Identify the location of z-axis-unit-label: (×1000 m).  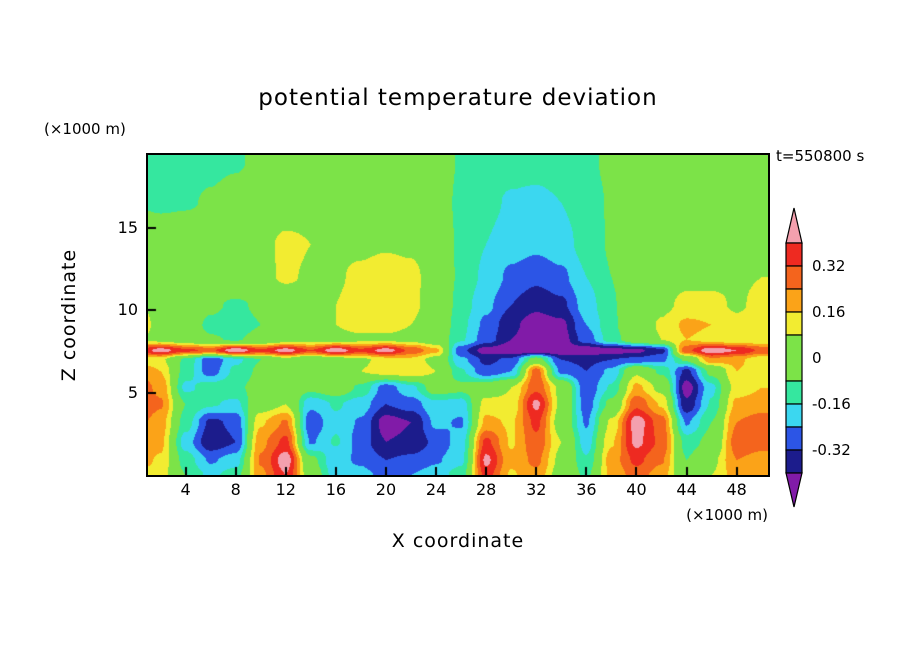
(85, 129).